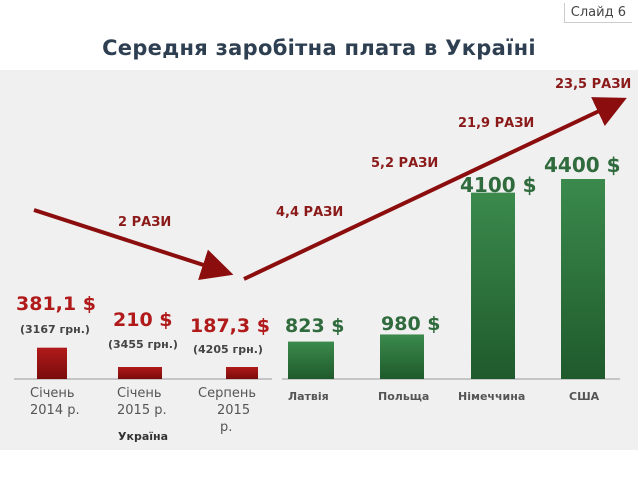  I want to click on annotation-23-5x: 23,5 РАЗИ, so click(593, 84).